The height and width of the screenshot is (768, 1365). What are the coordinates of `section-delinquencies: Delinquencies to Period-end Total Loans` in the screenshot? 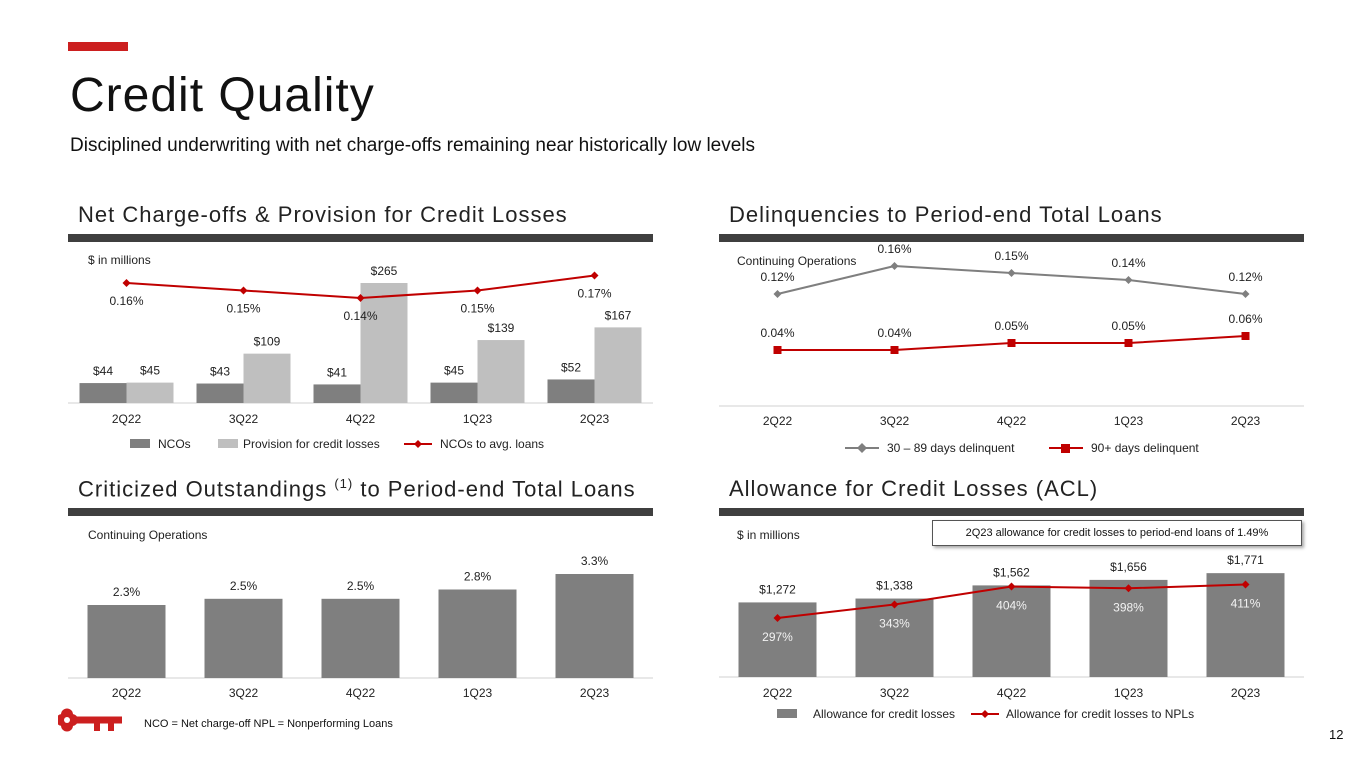 It's located at (1011, 222).